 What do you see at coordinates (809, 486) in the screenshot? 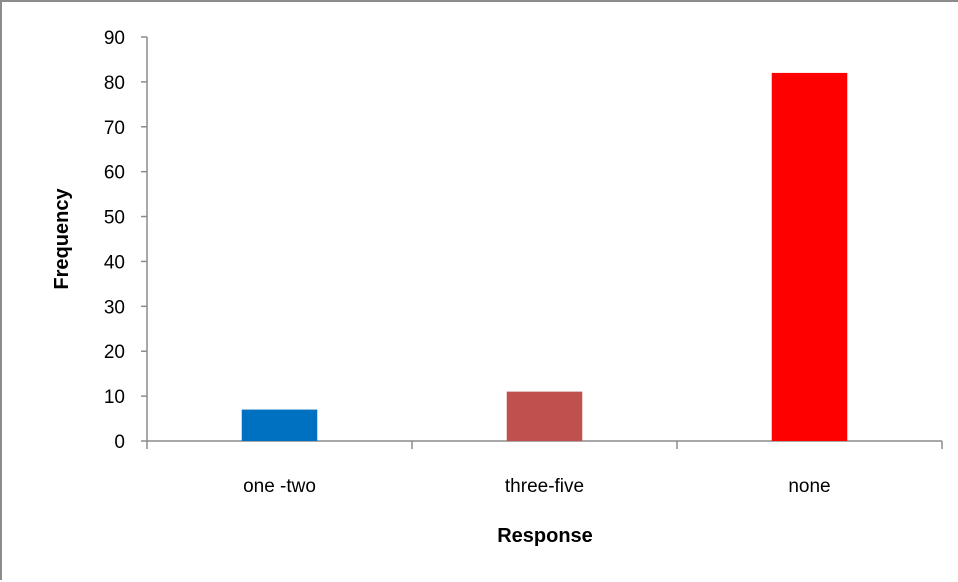
I see `x-tick-label: none` at bounding box center [809, 486].